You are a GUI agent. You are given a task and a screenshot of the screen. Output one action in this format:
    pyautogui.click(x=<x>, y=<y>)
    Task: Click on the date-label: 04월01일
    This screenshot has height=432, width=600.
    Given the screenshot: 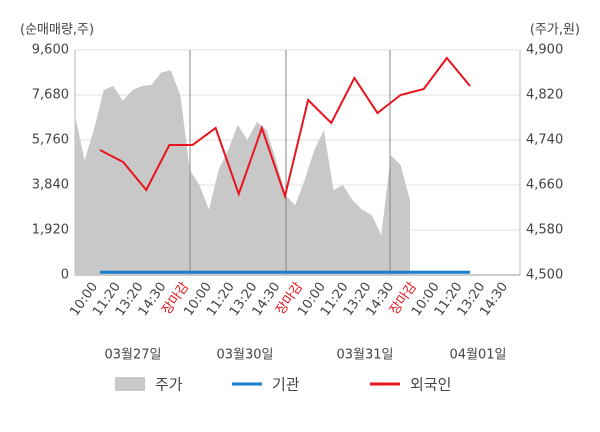 What is the action you would take?
    pyautogui.click(x=477, y=355)
    